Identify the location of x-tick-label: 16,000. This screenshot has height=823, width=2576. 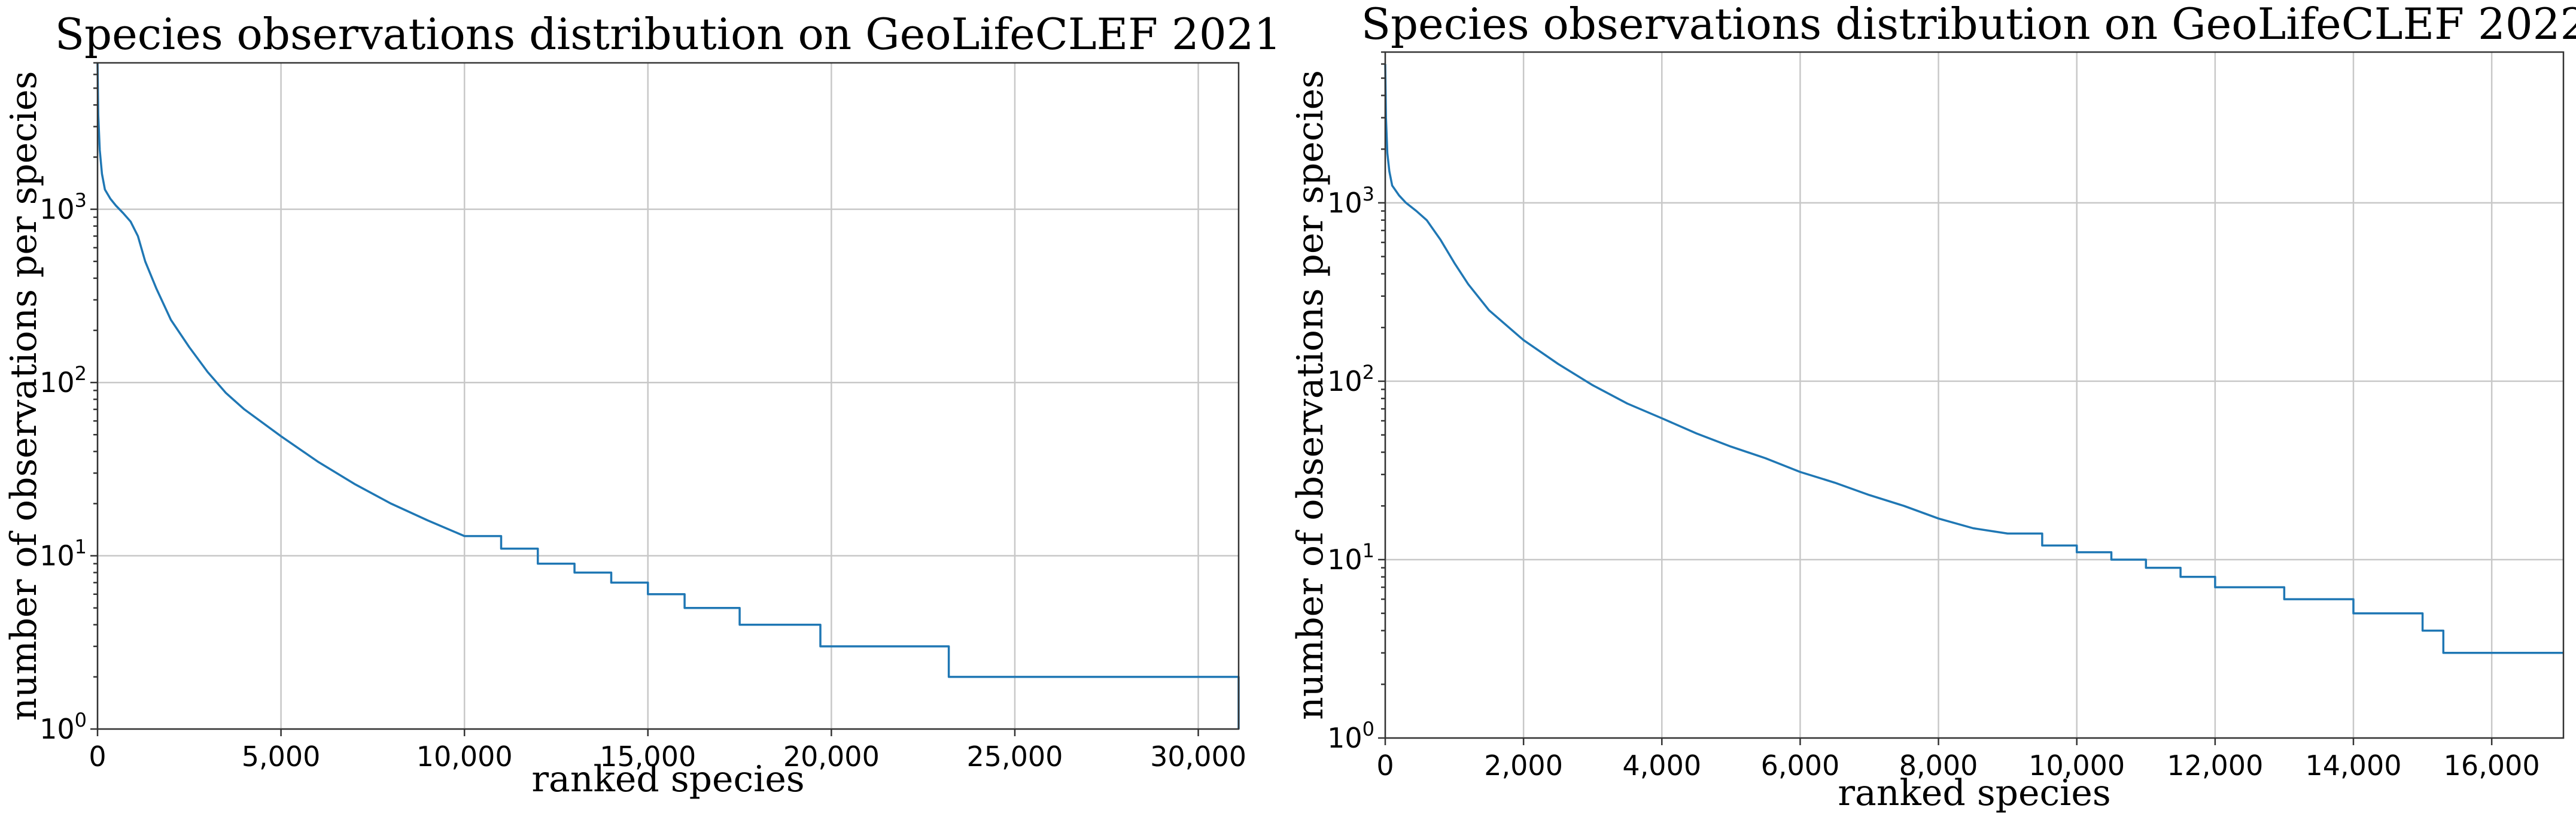
(2492, 765).